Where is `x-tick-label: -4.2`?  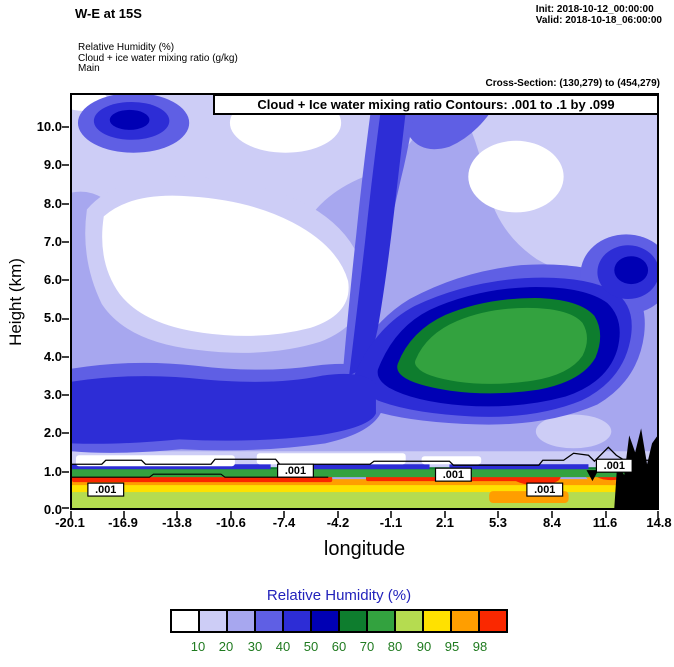 x-tick-label: -4.2 is located at coordinates (338, 522).